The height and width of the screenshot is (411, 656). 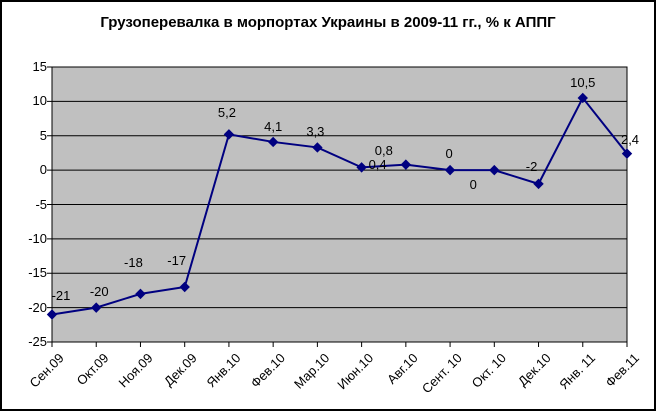 I want to click on x-axis-label: Июн.10, so click(x=355, y=371).